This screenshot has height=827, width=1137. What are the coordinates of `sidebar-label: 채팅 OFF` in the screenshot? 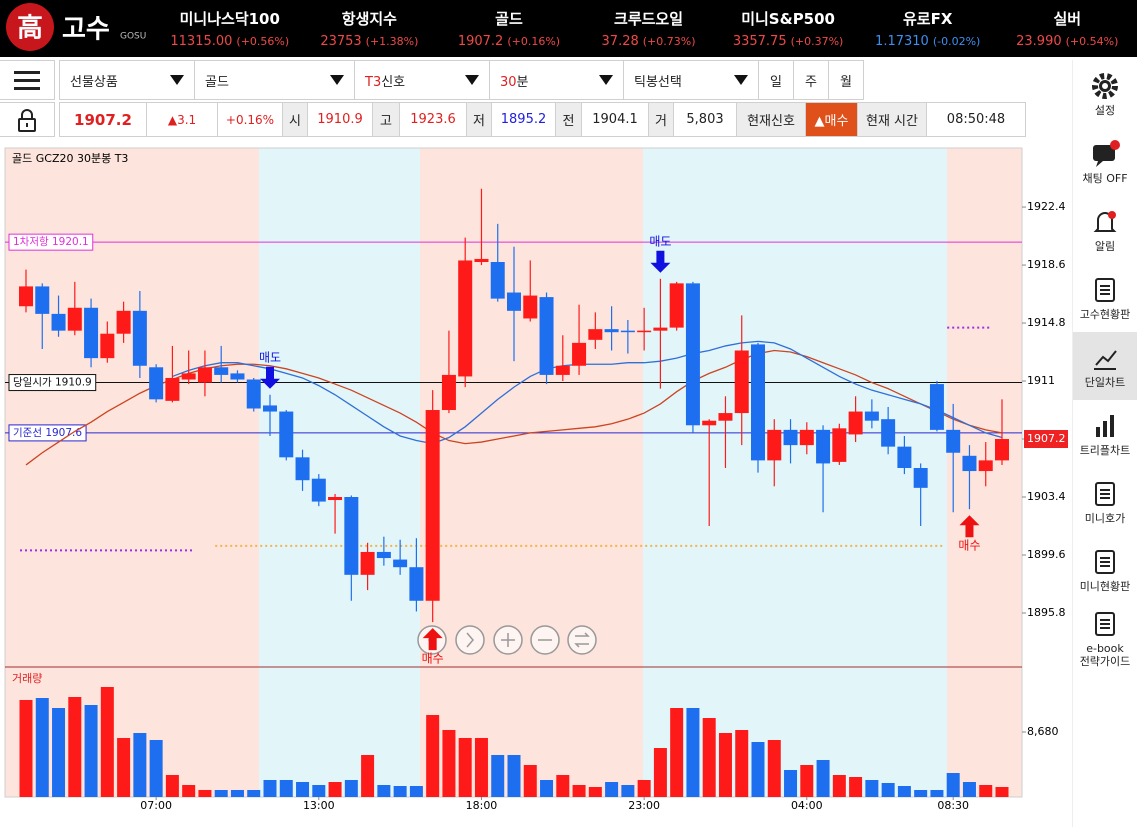 It's located at (1105, 178).